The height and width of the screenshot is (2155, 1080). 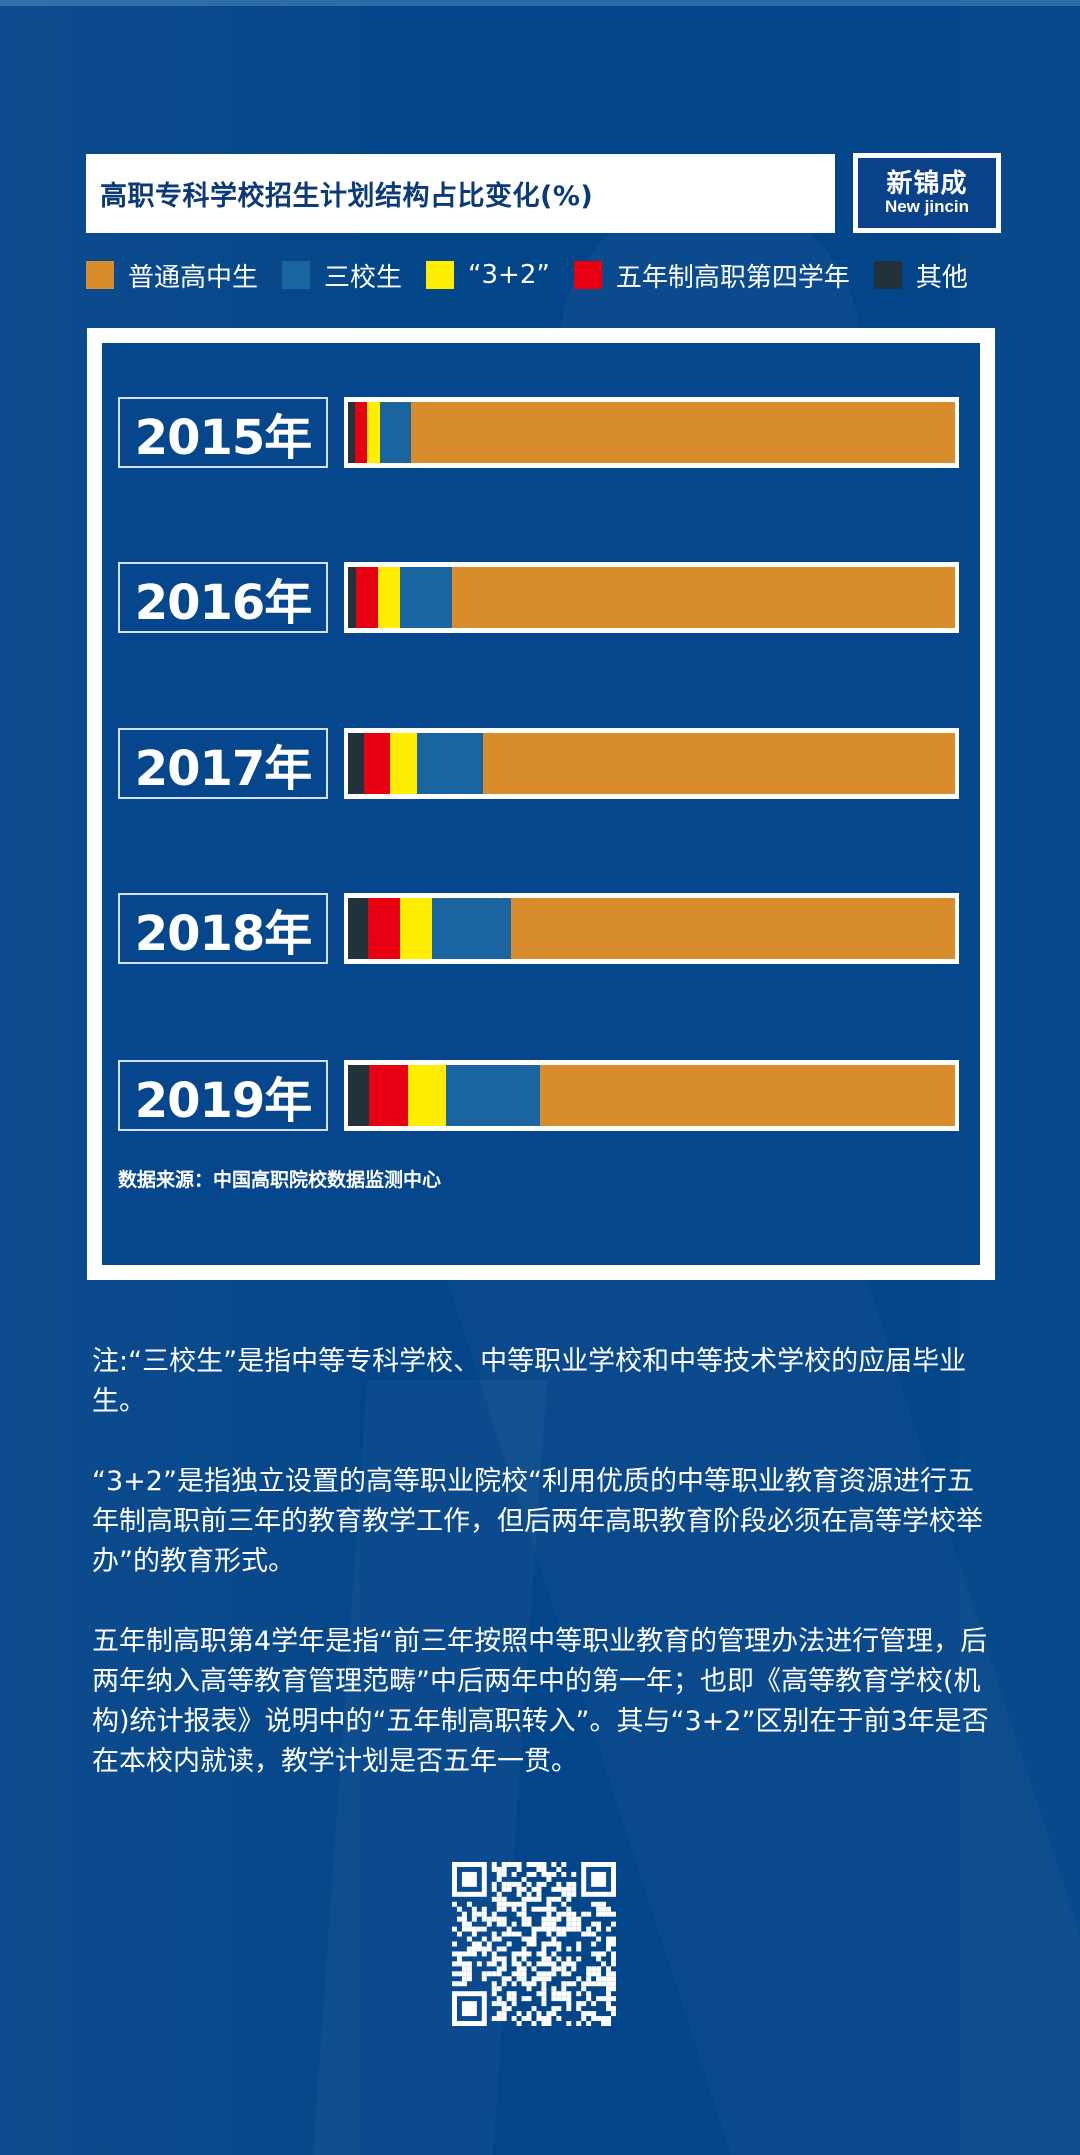 I want to click on year-label: 2018年, so click(x=223, y=933).